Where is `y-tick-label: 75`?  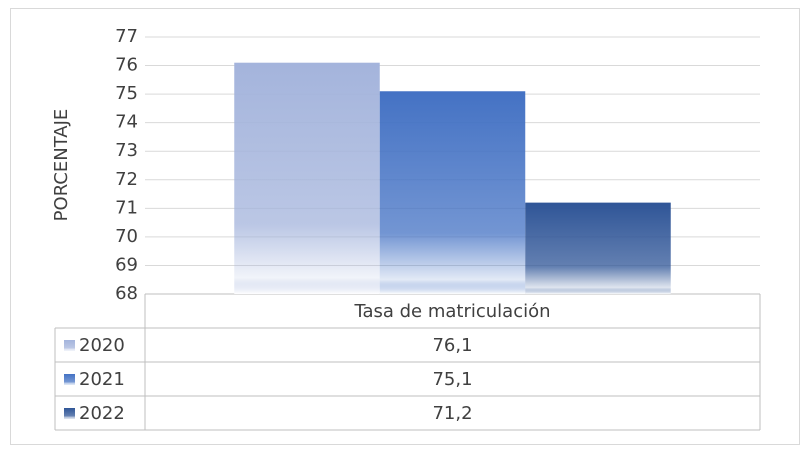
y-tick-label: 75 is located at coordinates (126, 93).